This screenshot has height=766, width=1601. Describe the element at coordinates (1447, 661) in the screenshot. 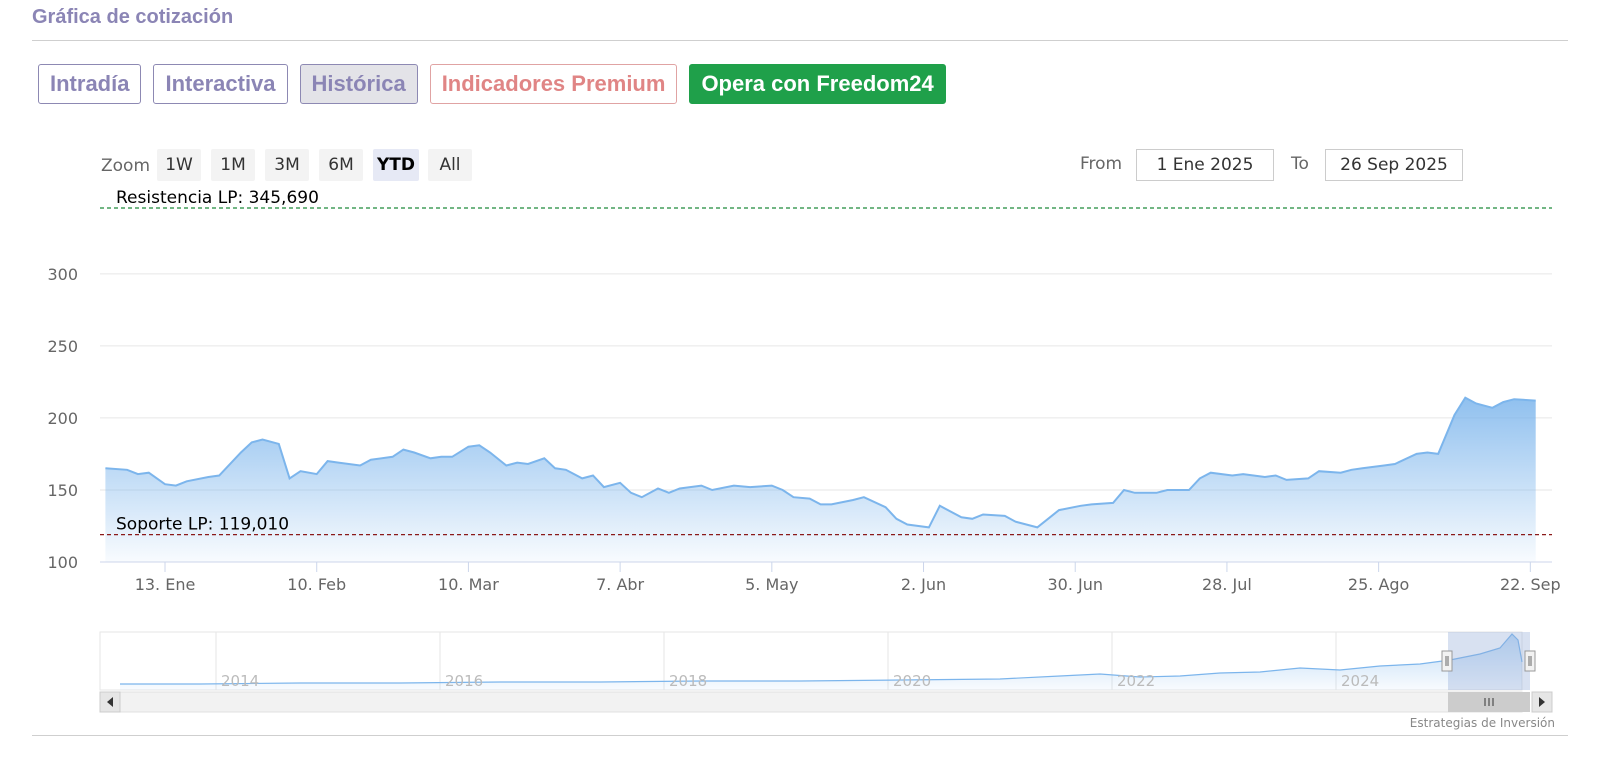

I see `navigator-left-handle` at that location.